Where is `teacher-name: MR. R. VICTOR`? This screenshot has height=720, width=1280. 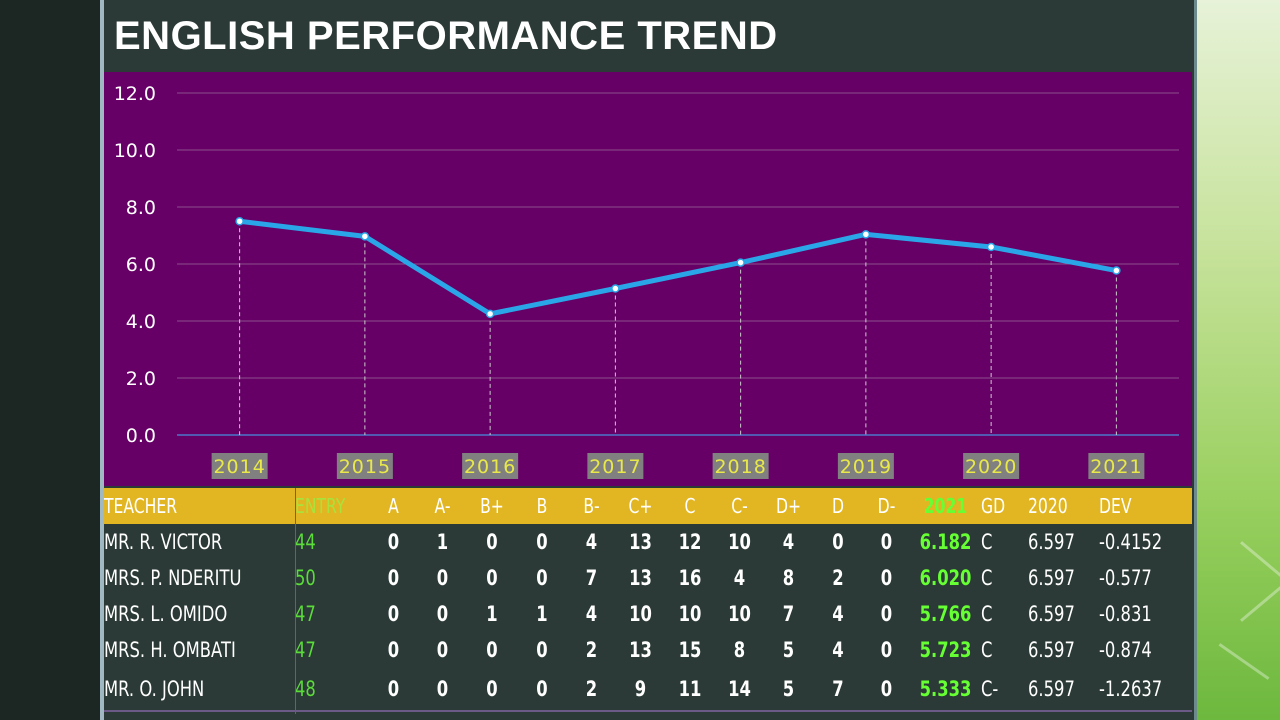 teacher-name: MR. R. VICTOR is located at coordinates (163, 542).